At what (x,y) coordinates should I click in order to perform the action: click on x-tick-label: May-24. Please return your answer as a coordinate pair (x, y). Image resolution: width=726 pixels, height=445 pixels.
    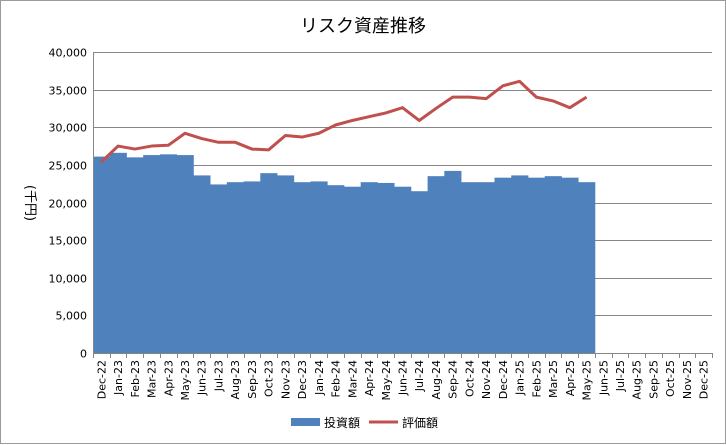
    Looking at the image, I should click on (386, 380).